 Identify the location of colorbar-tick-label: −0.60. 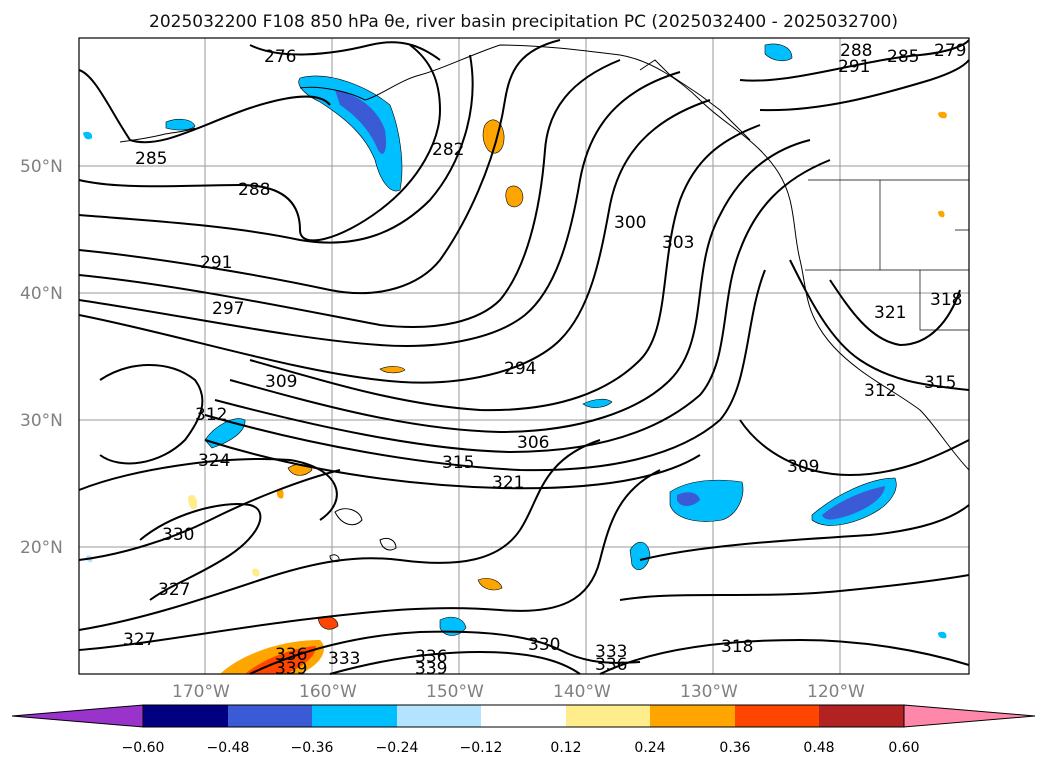
(143, 748).